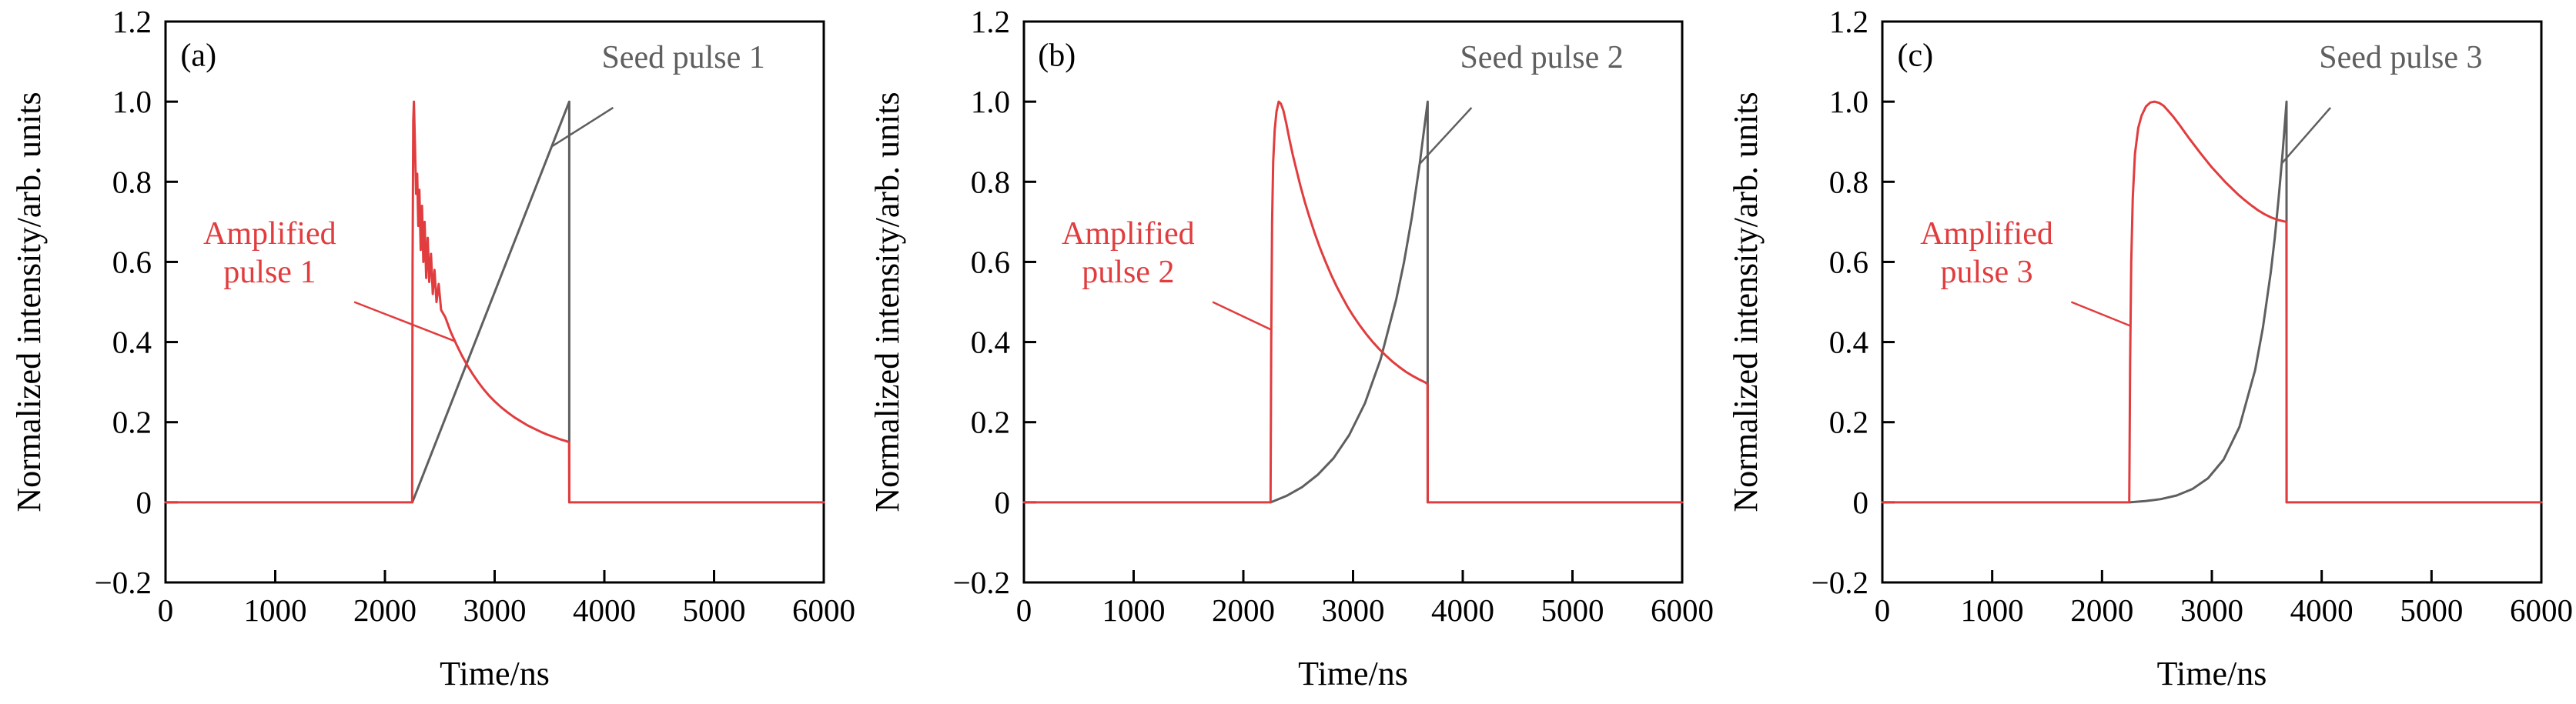 The height and width of the screenshot is (704, 2576). What do you see at coordinates (198, 55) in the screenshot?
I see `panel-label: (a)` at bounding box center [198, 55].